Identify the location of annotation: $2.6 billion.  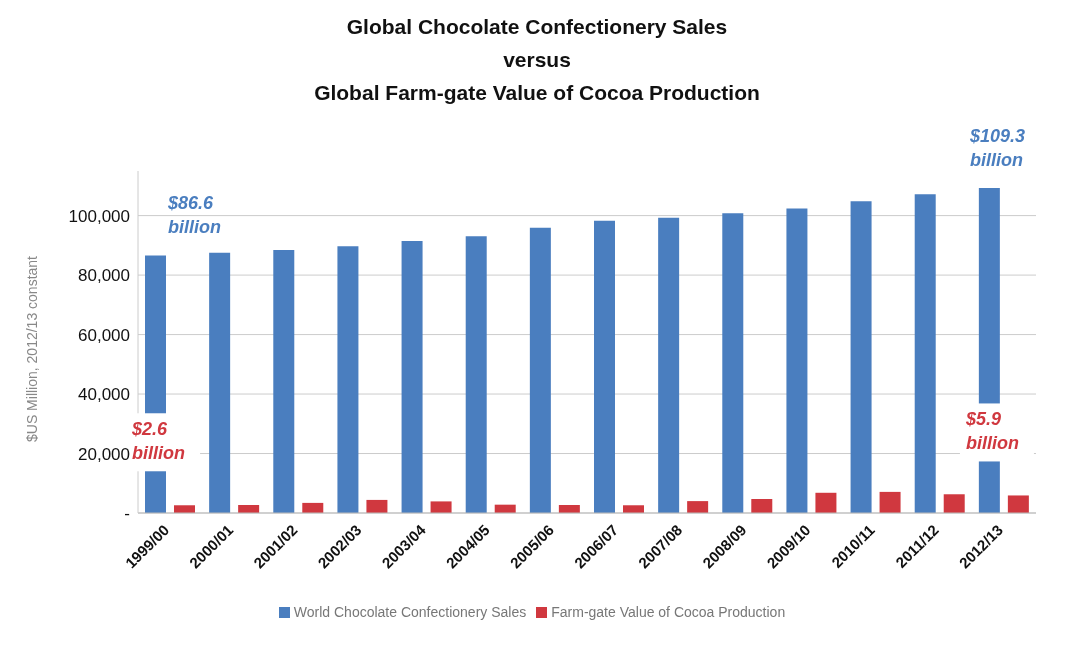
(158, 441).